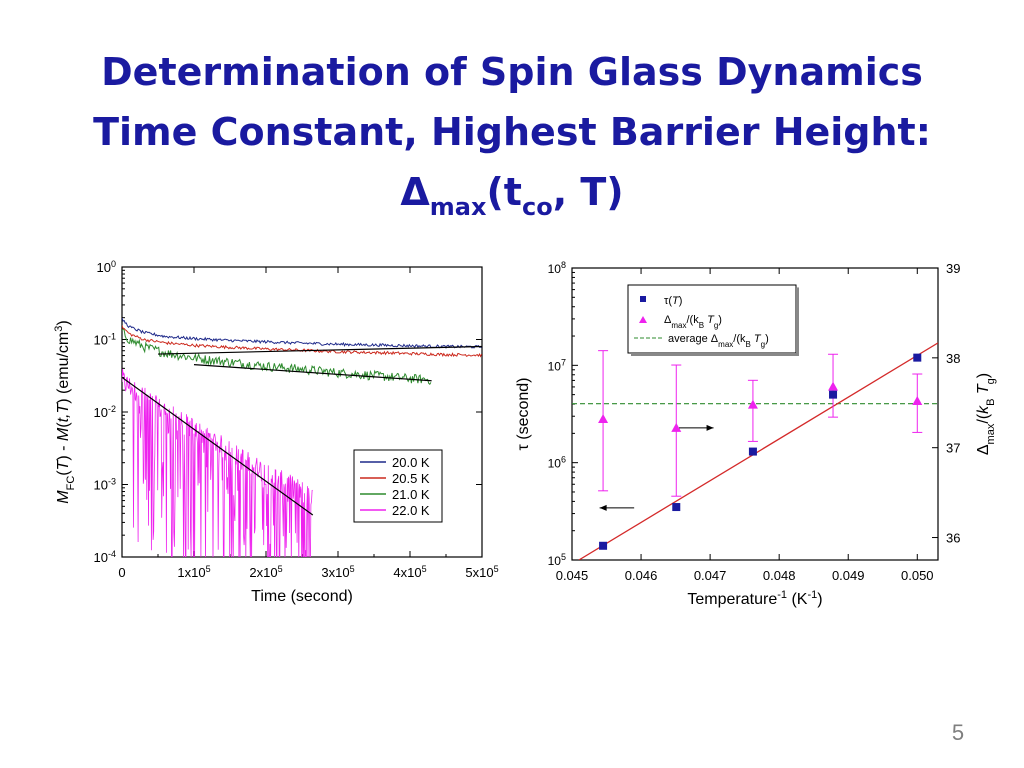 Image resolution: width=1024 pixels, height=768 pixels. What do you see at coordinates (409, 572) in the screenshot?
I see `x-tick-label: 4x10⁵` at bounding box center [409, 572].